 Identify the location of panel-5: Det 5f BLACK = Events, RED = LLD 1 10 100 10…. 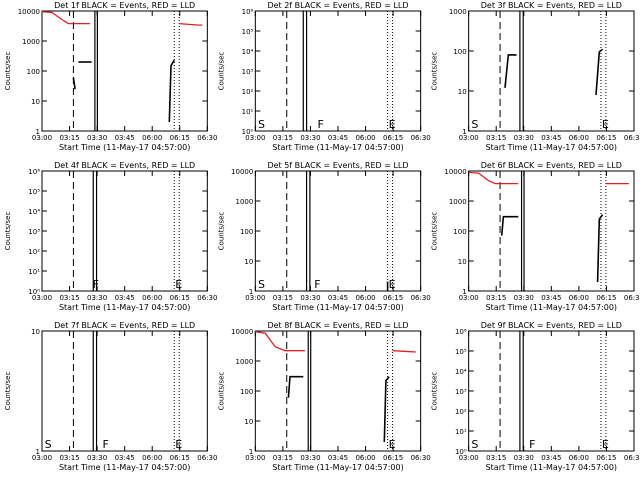
(323, 236).